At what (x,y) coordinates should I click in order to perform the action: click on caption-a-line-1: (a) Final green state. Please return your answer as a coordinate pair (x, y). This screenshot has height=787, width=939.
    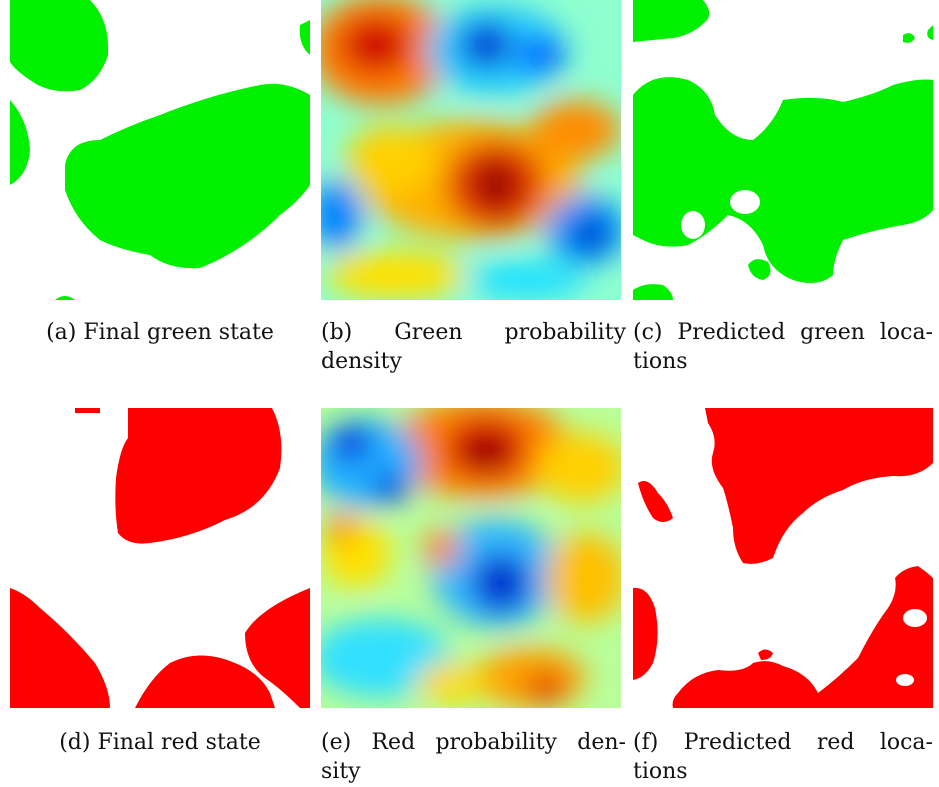
    Looking at the image, I should click on (160, 332).